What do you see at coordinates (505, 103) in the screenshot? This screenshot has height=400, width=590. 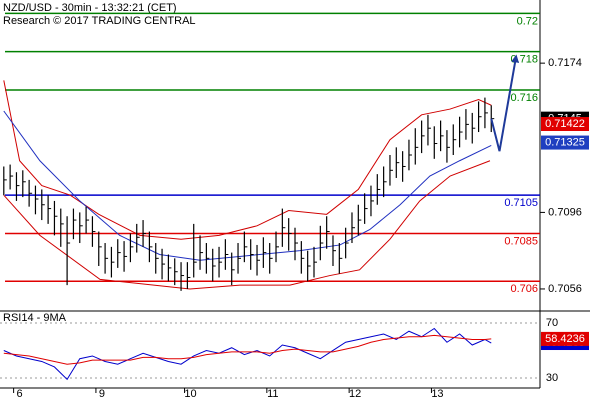 I see `forecast-arrow` at bounding box center [505, 103].